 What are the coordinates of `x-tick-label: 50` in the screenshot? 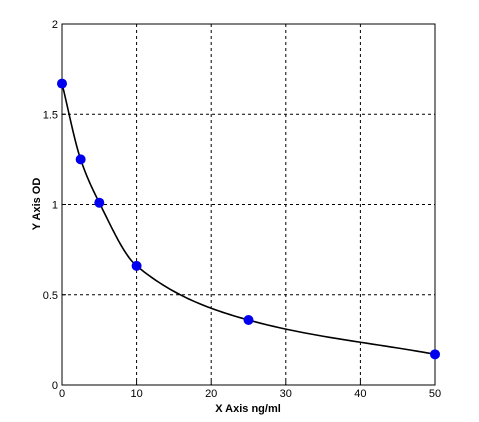 It's located at (435, 394).